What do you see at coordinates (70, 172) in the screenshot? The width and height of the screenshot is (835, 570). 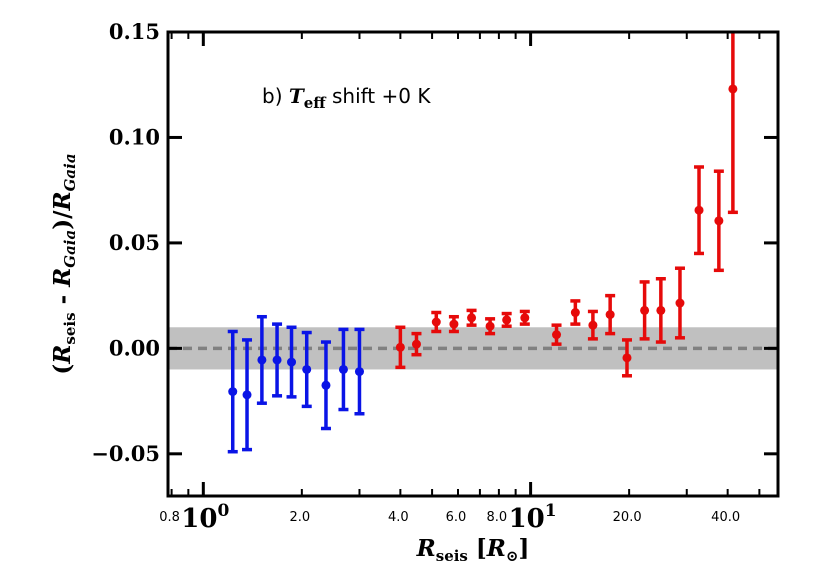 I see `y-title-r3-sub: Gaia` at bounding box center [70, 172].